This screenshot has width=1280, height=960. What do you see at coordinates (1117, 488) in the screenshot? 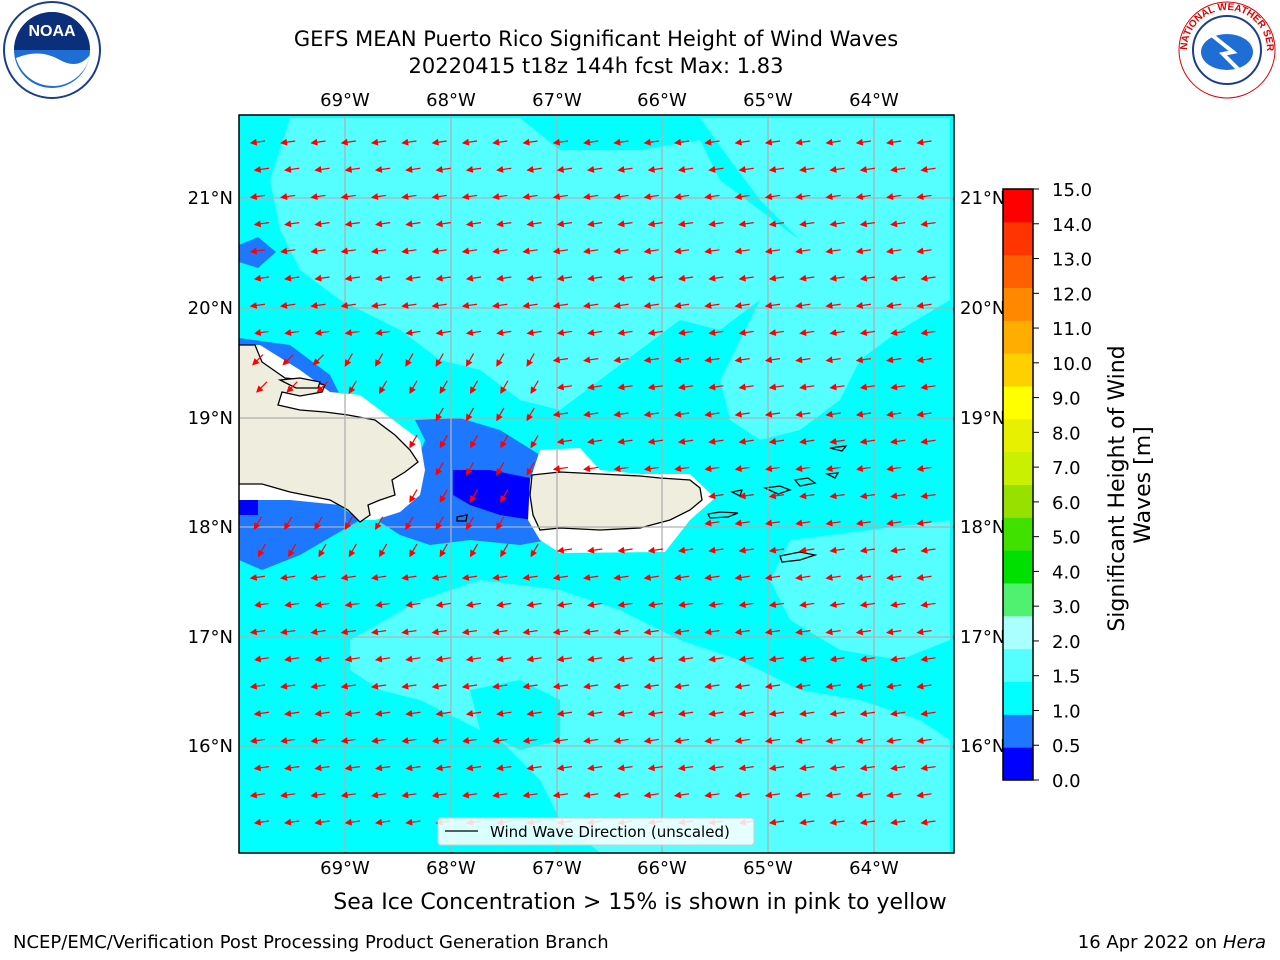
I see `colorbar-label-line1: Significant Height of Wind` at bounding box center [1117, 488].